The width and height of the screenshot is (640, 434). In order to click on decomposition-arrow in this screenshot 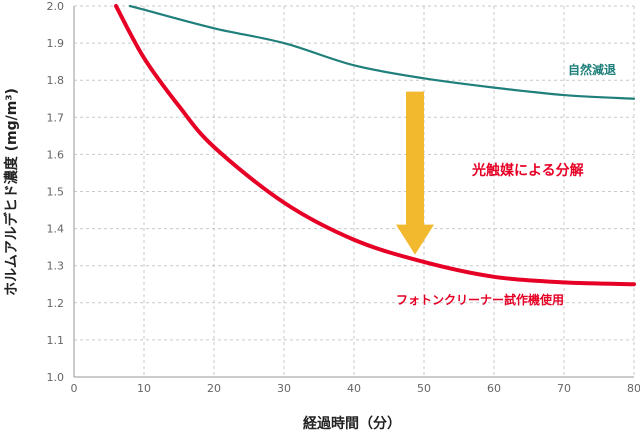, I will do `click(415, 173)`.